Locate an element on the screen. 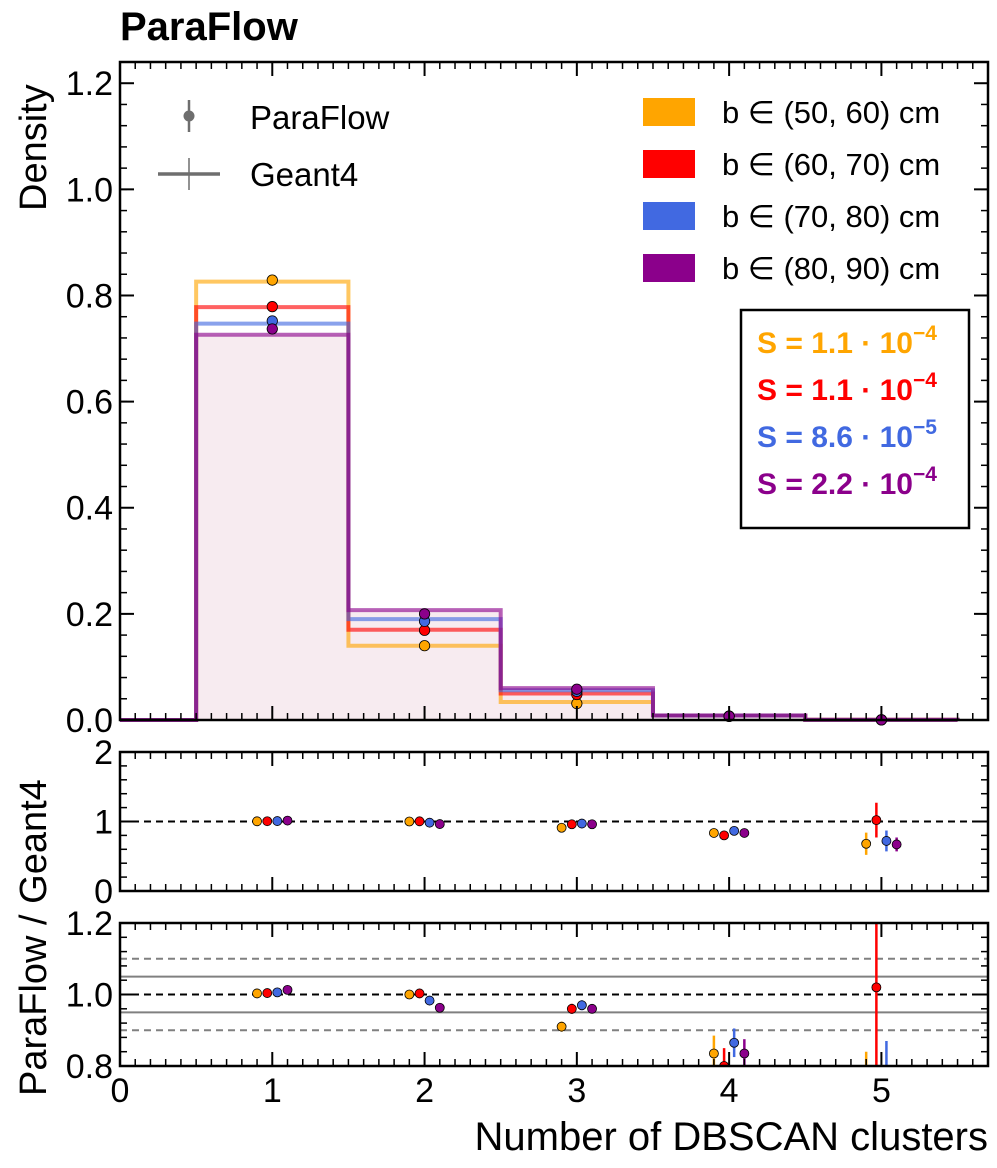 The image size is (997, 1168). main-y-axis-label: Density is located at coordinates (34, 147).